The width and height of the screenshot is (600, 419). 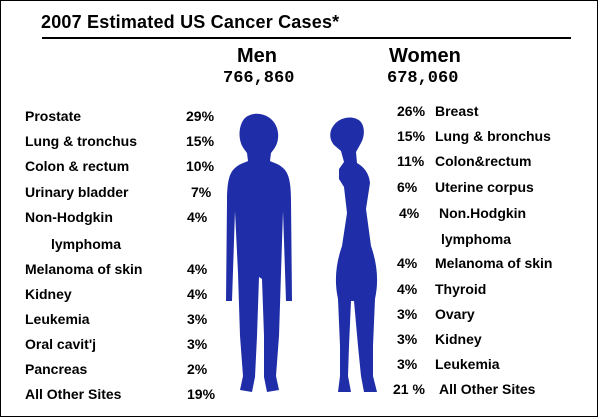 I want to click on women-row-pct: 11%, so click(x=411, y=161).